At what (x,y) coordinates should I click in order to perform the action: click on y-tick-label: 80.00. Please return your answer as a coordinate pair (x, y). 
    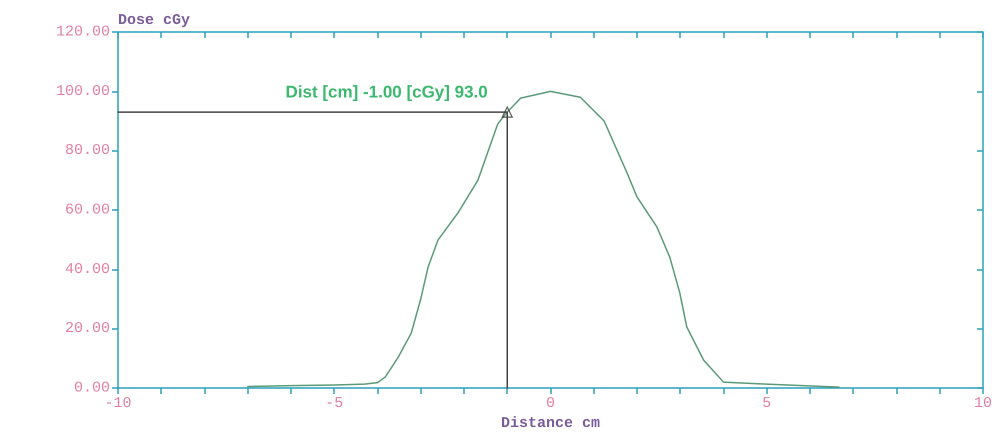
    Looking at the image, I should click on (87, 151).